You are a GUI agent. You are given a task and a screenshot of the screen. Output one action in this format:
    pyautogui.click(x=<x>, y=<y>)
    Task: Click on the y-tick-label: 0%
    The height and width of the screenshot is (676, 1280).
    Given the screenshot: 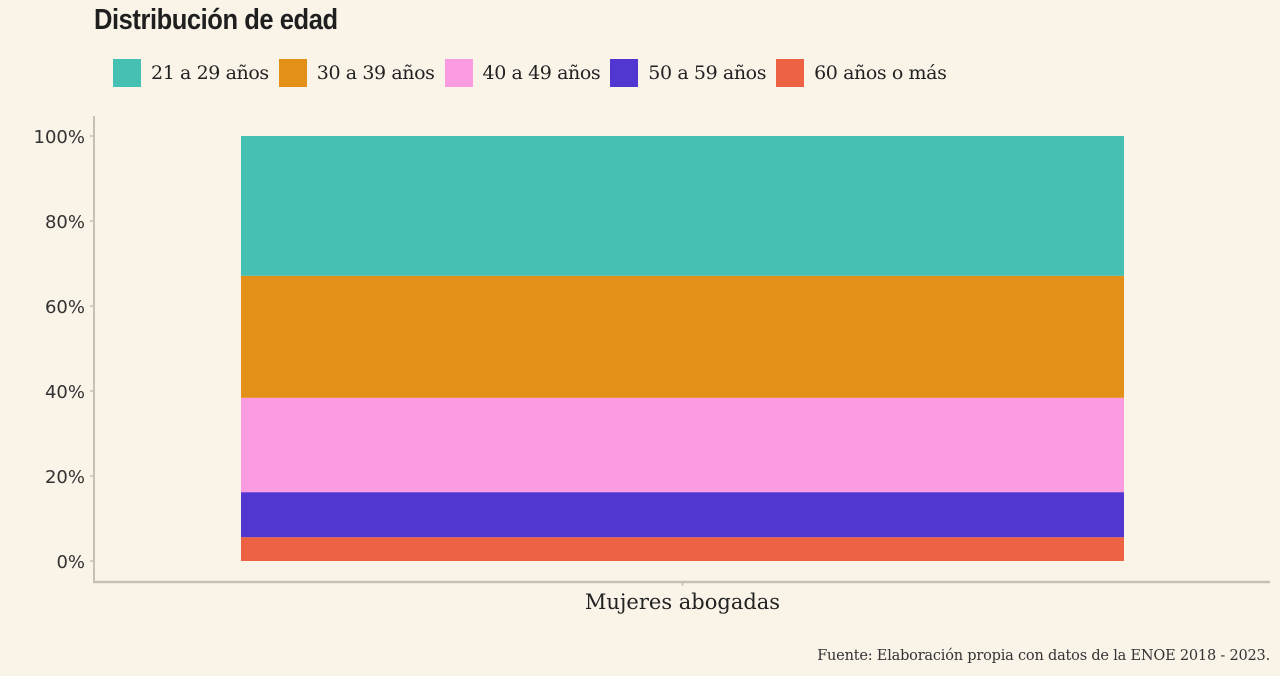 What is the action you would take?
    pyautogui.click(x=70, y=562)
    